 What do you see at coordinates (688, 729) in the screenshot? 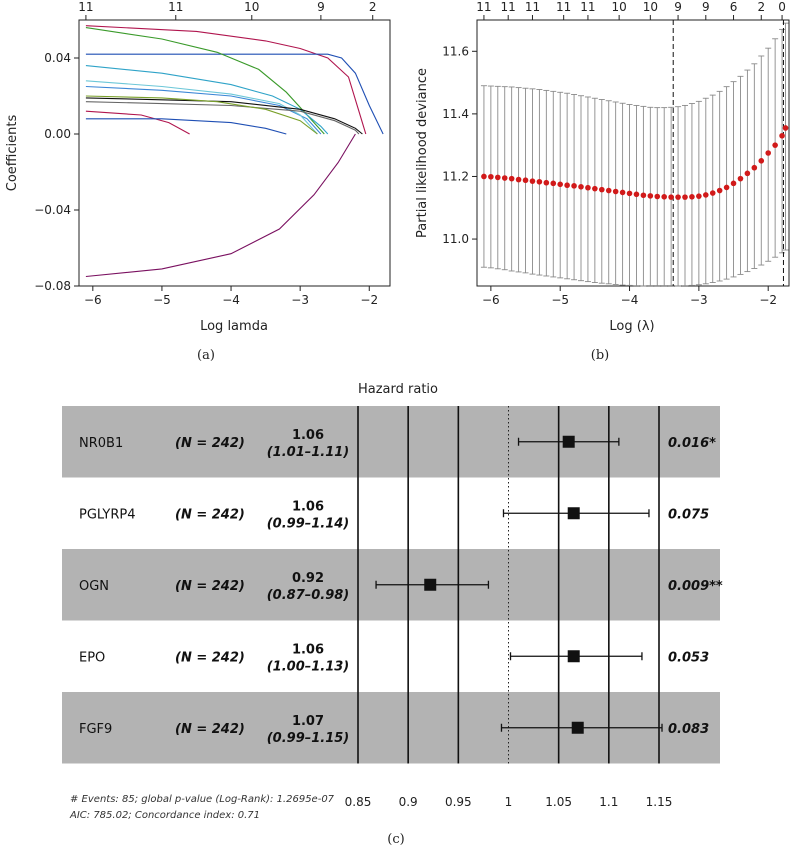
I see `forest-p-value: 0.083` at bounding box center [688, 729].